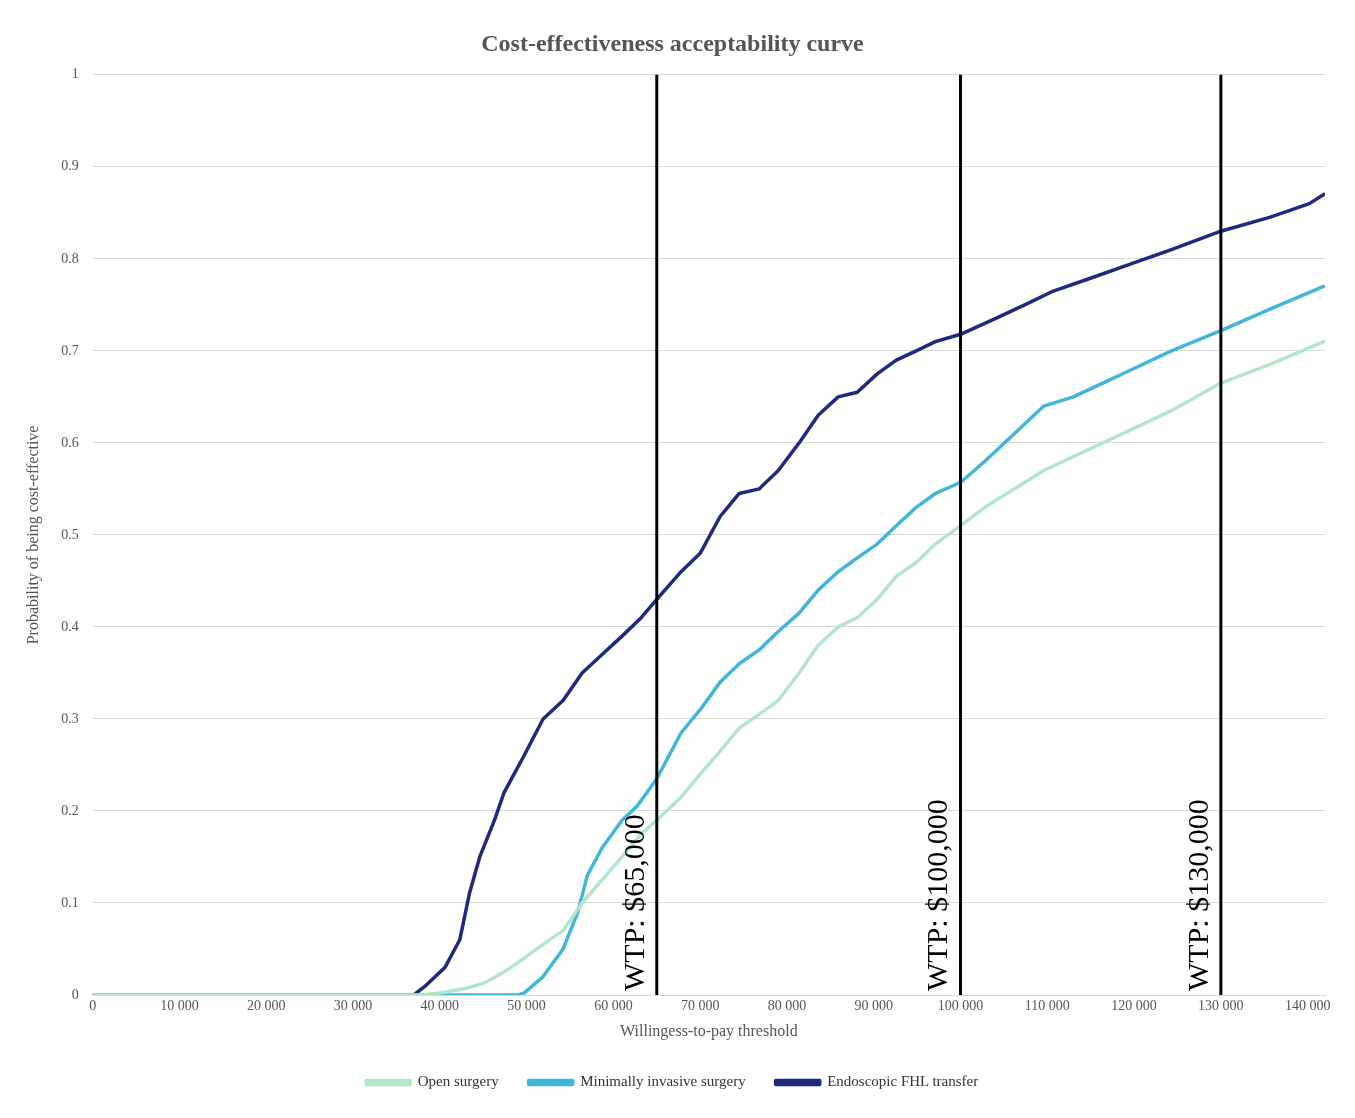  I want to click on y-tick-label: 0.6, so click(70, 442).